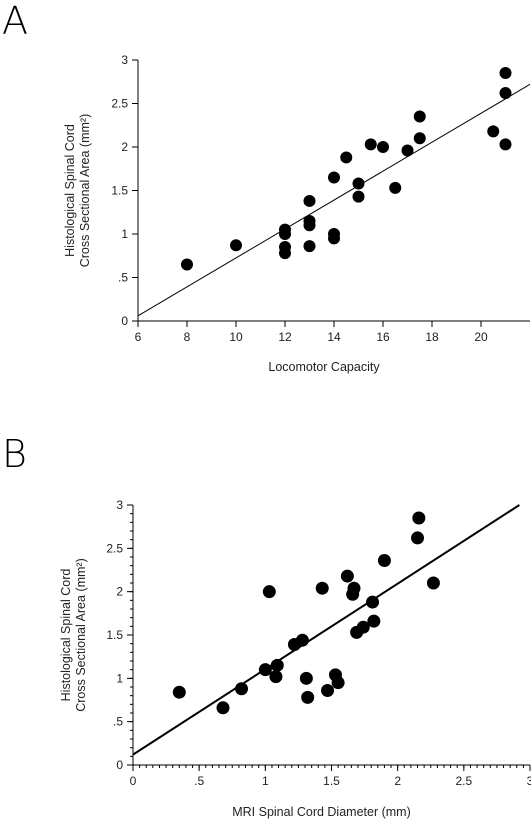 Image resolution: width=531 pixels, height=822 pixels. I want to click on x-tick-label: 2.5, so click(463, 781).